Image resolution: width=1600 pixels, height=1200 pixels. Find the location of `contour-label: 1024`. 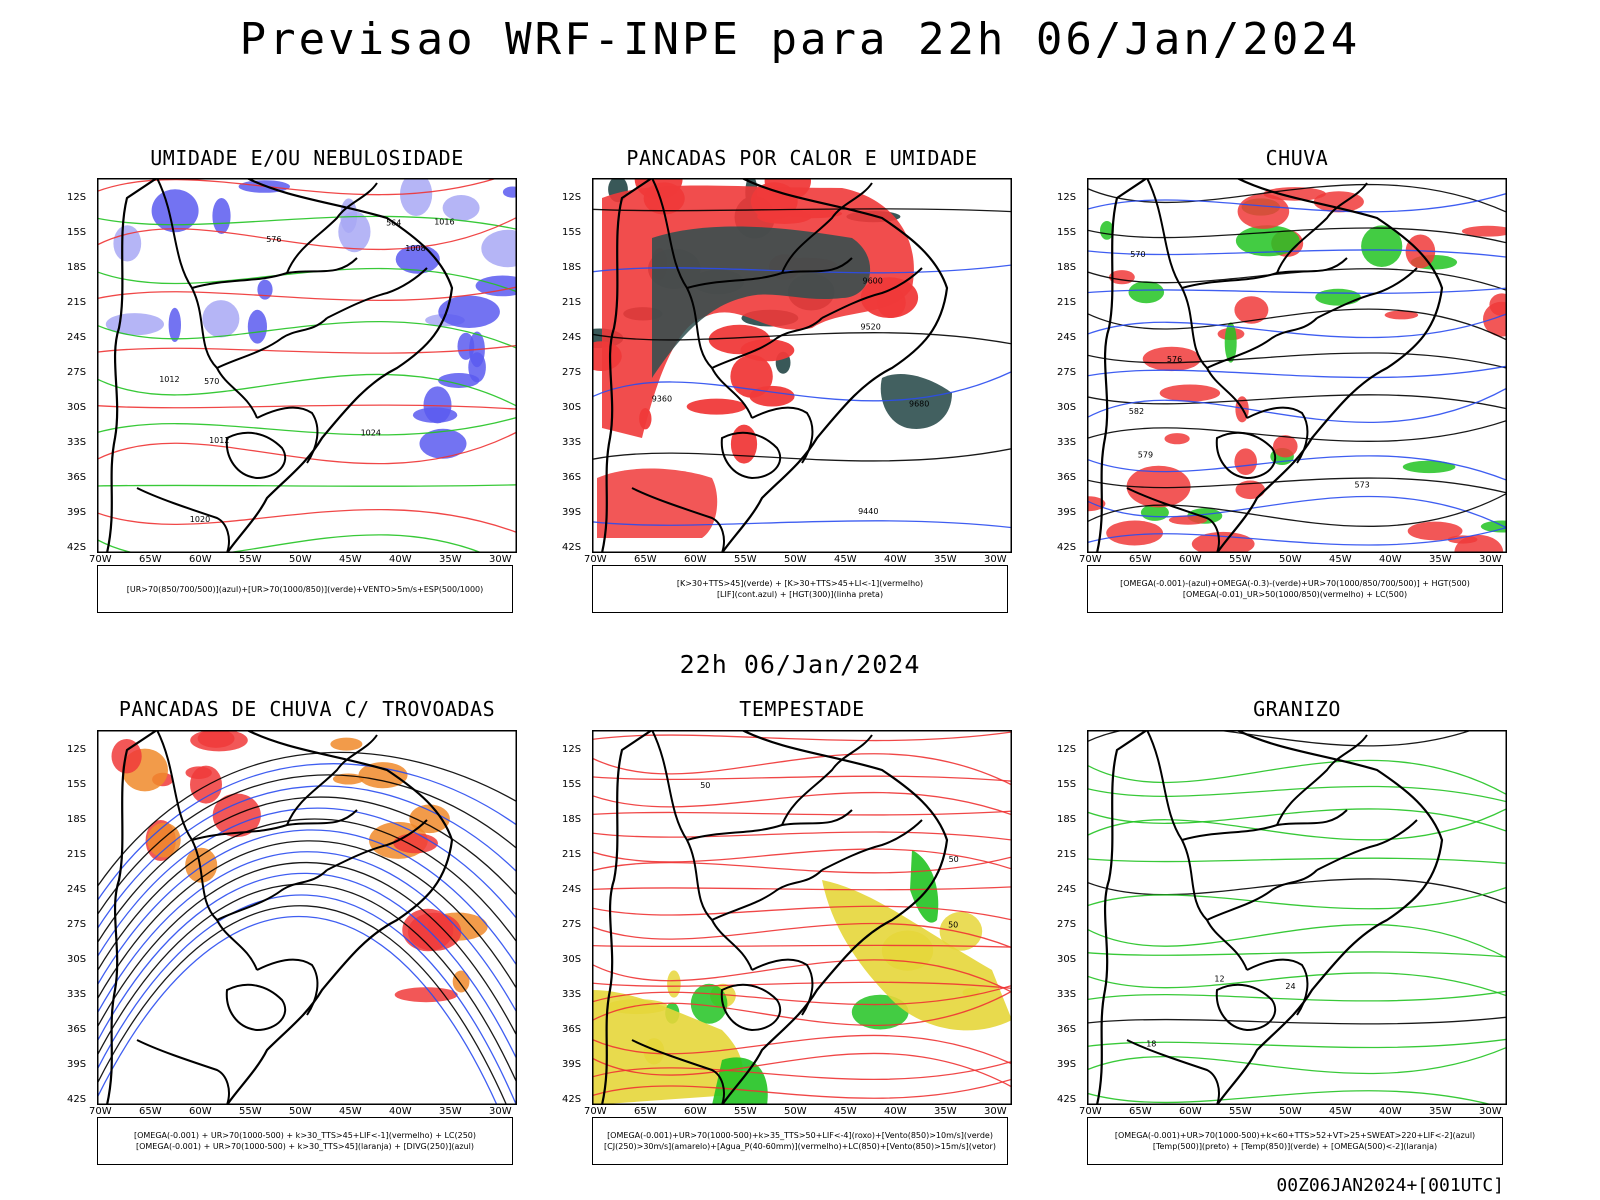

contour-label: 1024 is located at coordinates (371, 432).